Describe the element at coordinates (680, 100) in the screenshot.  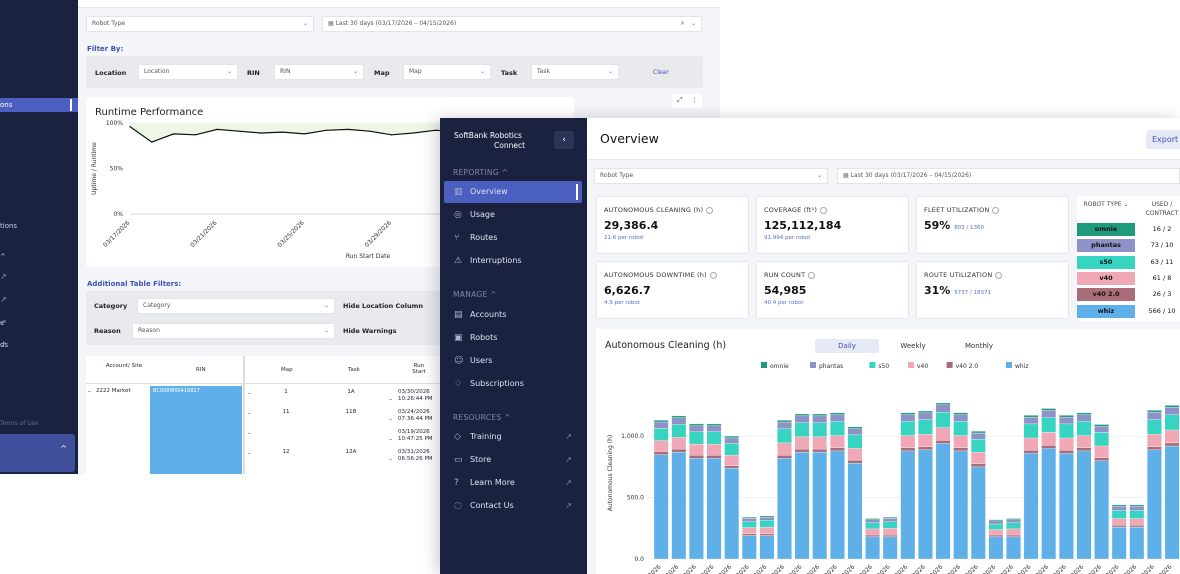
I see `expand-icon: ⤢` at that location.